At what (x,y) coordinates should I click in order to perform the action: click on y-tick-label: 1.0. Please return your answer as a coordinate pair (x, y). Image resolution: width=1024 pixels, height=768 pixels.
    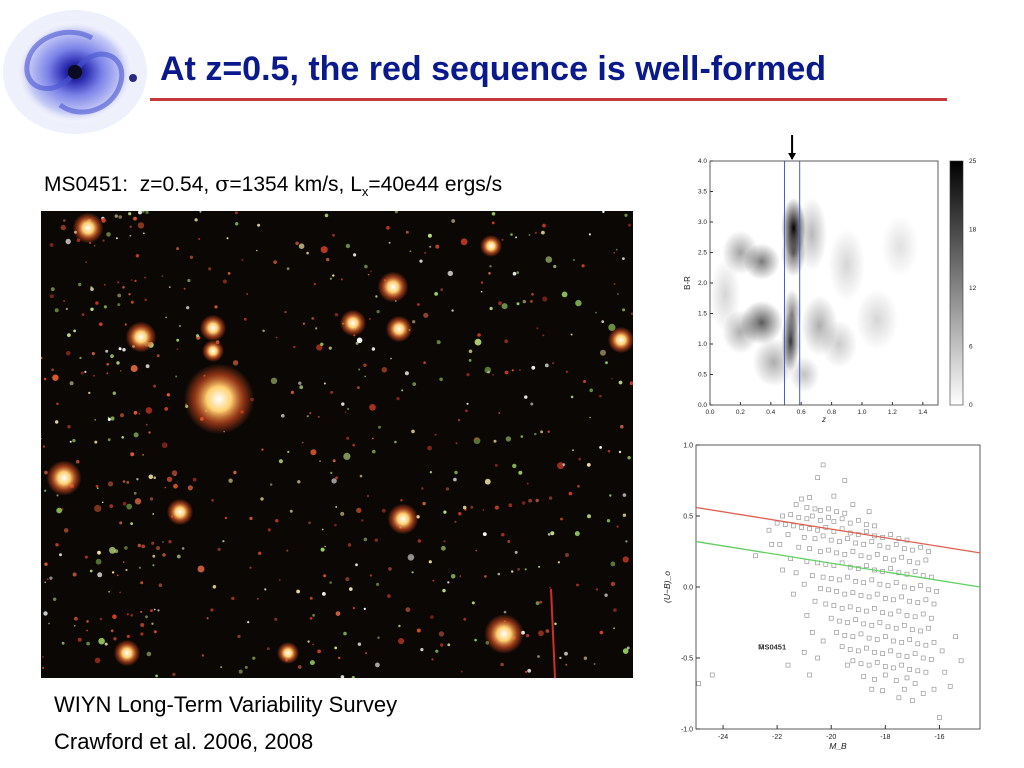
    Looking at the image, I should click on (702, 344).